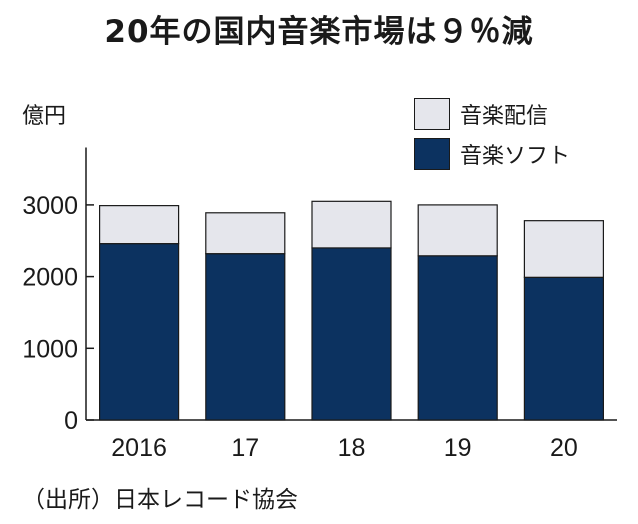  I want to click on legend-item-distribution: 音楽配信, so click(481, 114).